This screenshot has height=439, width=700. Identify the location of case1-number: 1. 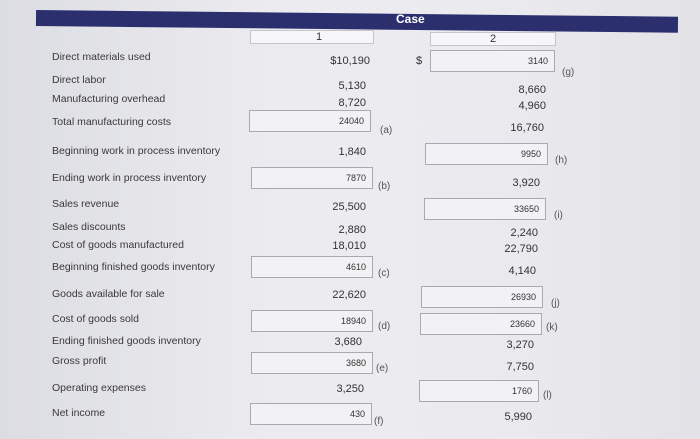
(319, 37).